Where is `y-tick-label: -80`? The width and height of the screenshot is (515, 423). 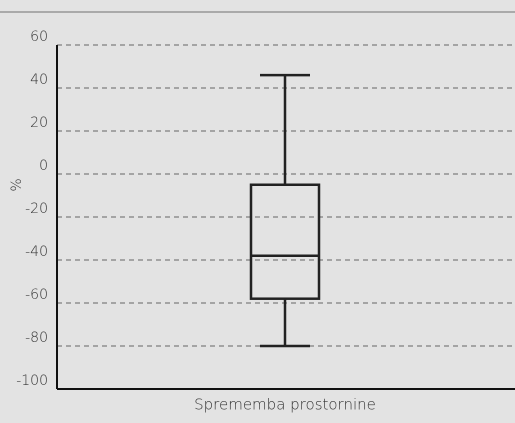
y-tick-label: -80 is located at coordinates (36, 338).